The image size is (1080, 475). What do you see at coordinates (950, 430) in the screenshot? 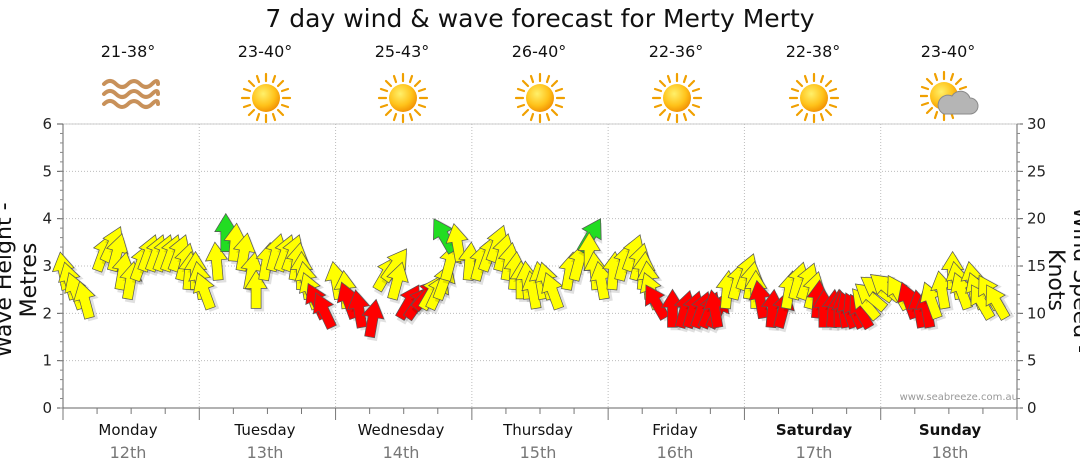
I see `day-label-sunday: Sunday` at bounding box center [950, 430].